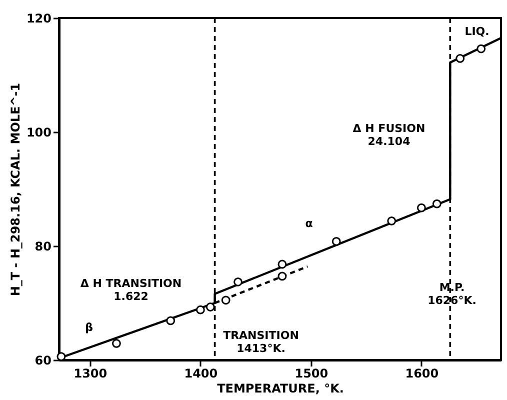 The width and height of the screenshot is (507, 400). What do you see at coordinates (91, 373) in the screenshot?
I see `x-tick-label: 1300` at bounding box center [91, 373].